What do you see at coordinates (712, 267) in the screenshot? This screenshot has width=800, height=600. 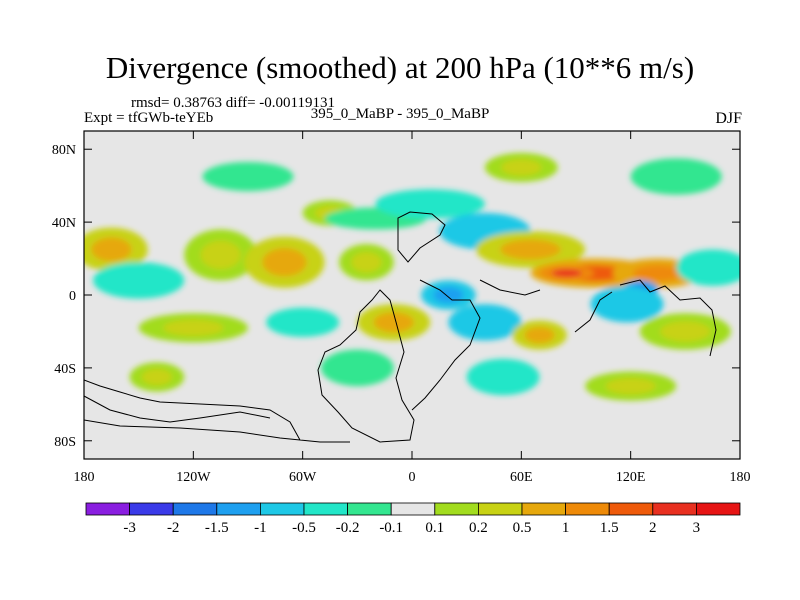 I see `anomaly-feature-15-core` at bounding box center [712, 267].